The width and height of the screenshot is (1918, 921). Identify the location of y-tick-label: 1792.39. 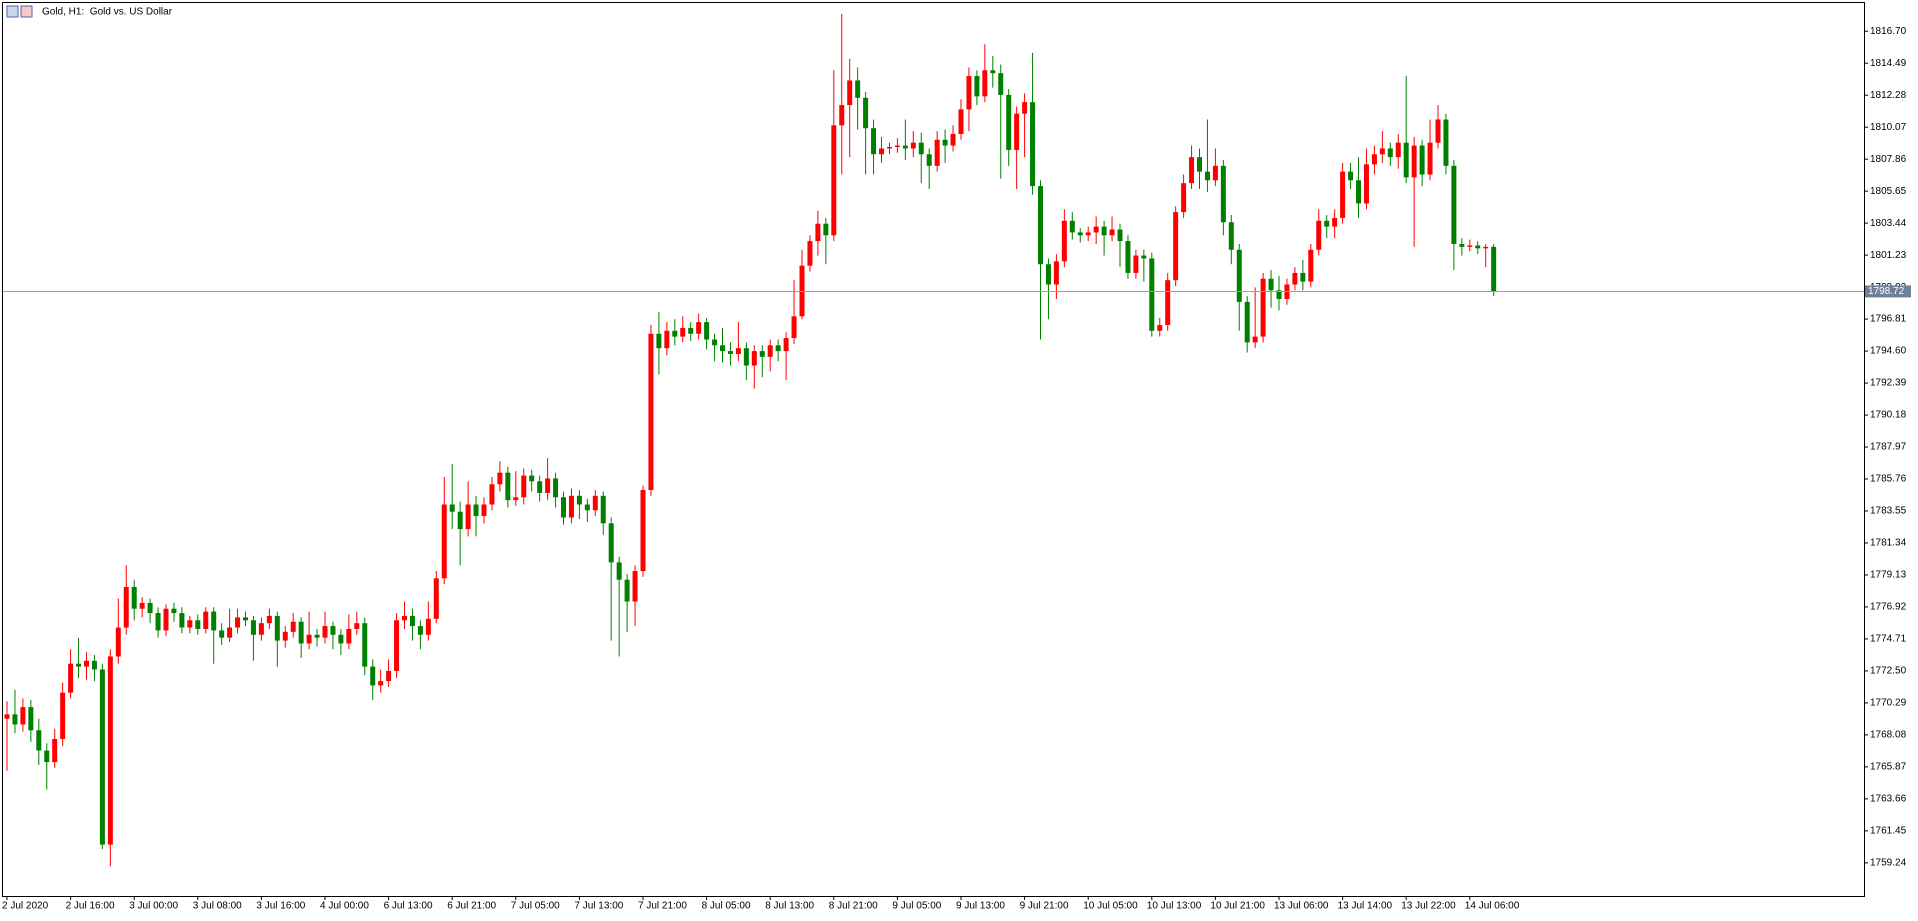
(1888, 383).